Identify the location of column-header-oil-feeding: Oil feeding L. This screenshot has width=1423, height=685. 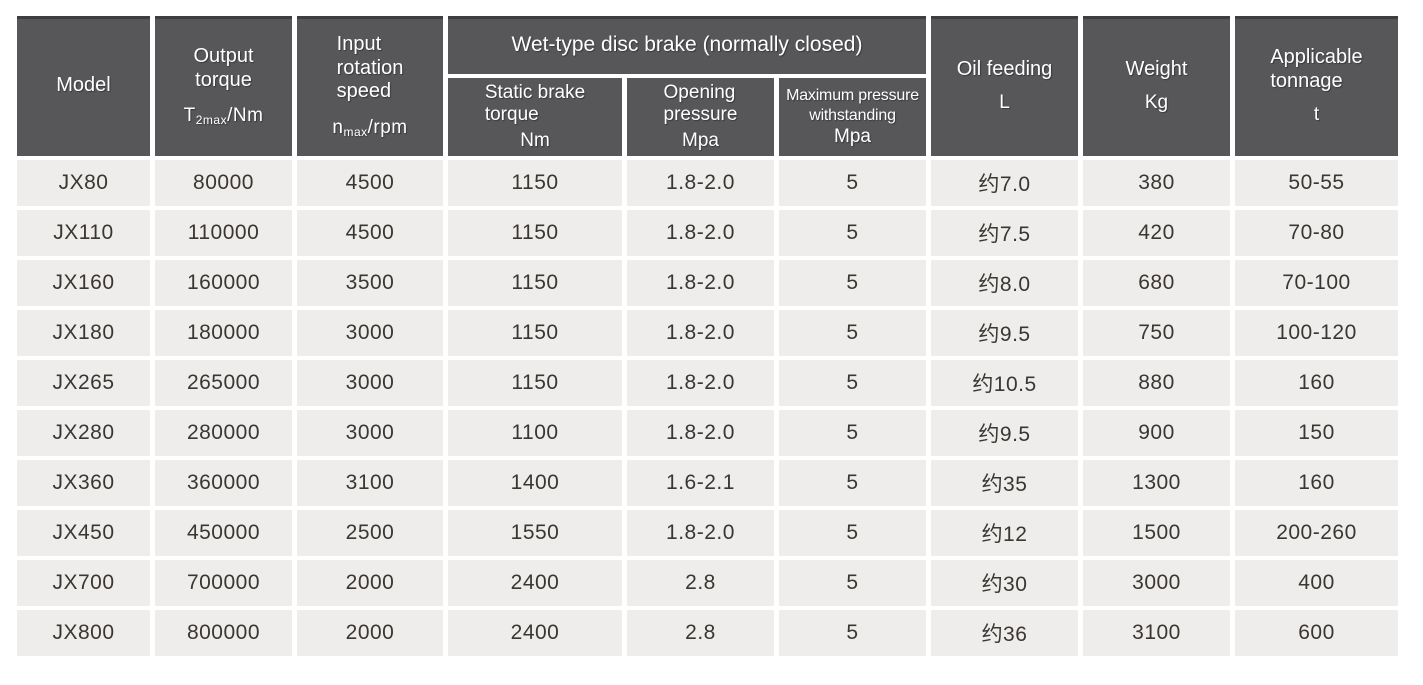
(1004, 86).